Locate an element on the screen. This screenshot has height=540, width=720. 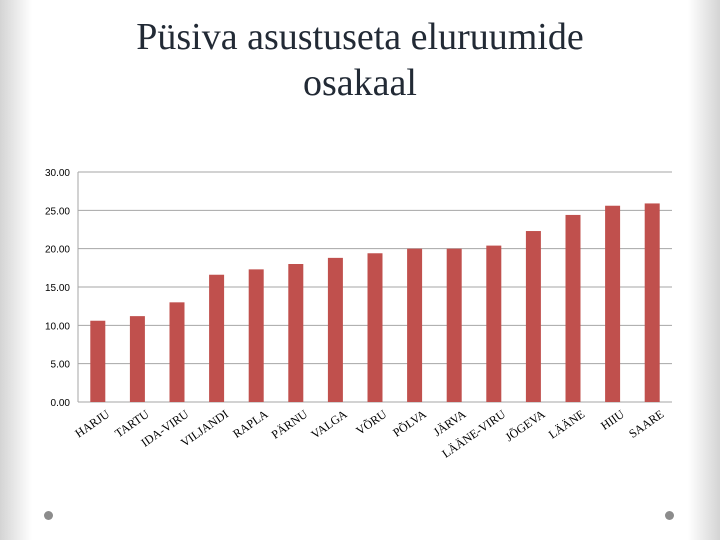
x-tick-label: PÕLVA is located at coordinates (409, 423).